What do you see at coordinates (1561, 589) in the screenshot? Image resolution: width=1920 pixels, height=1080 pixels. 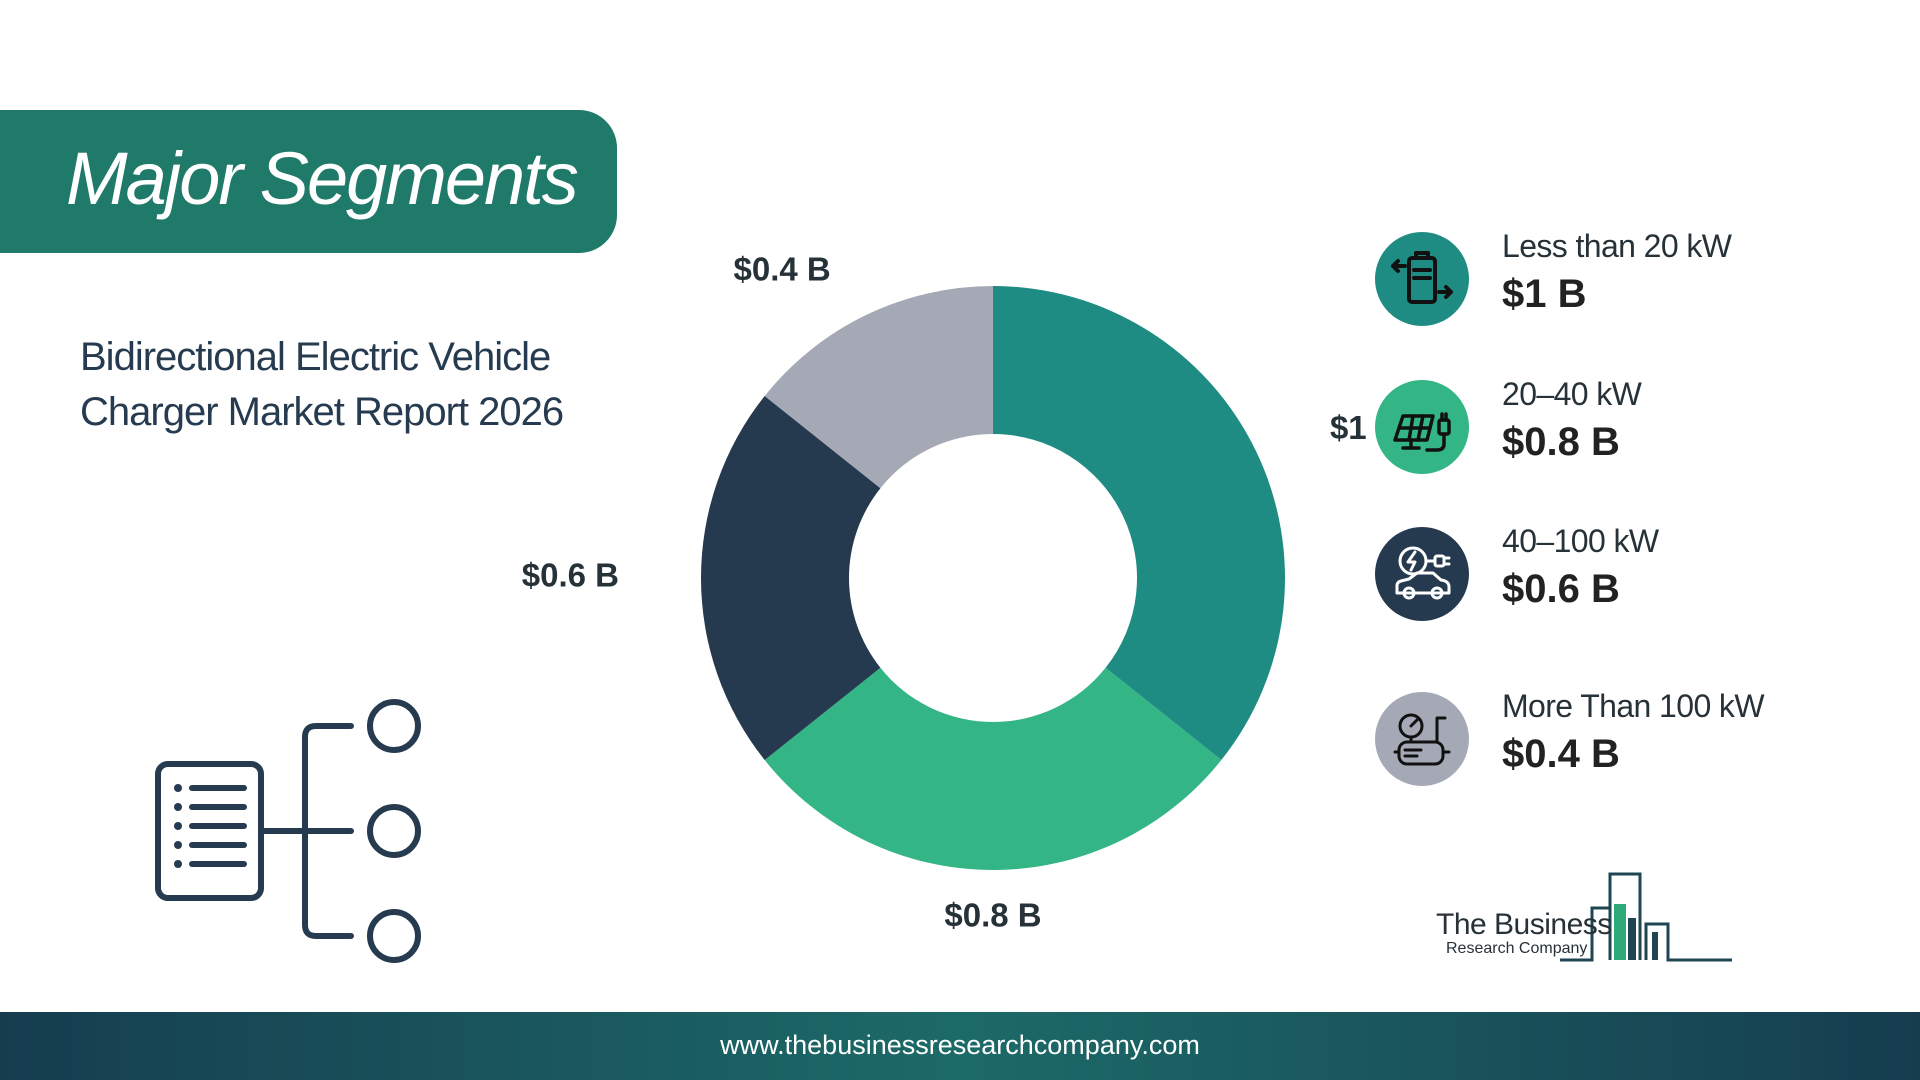 I see `legend-value: $0.6 B` at bounding box center [1561, 589].